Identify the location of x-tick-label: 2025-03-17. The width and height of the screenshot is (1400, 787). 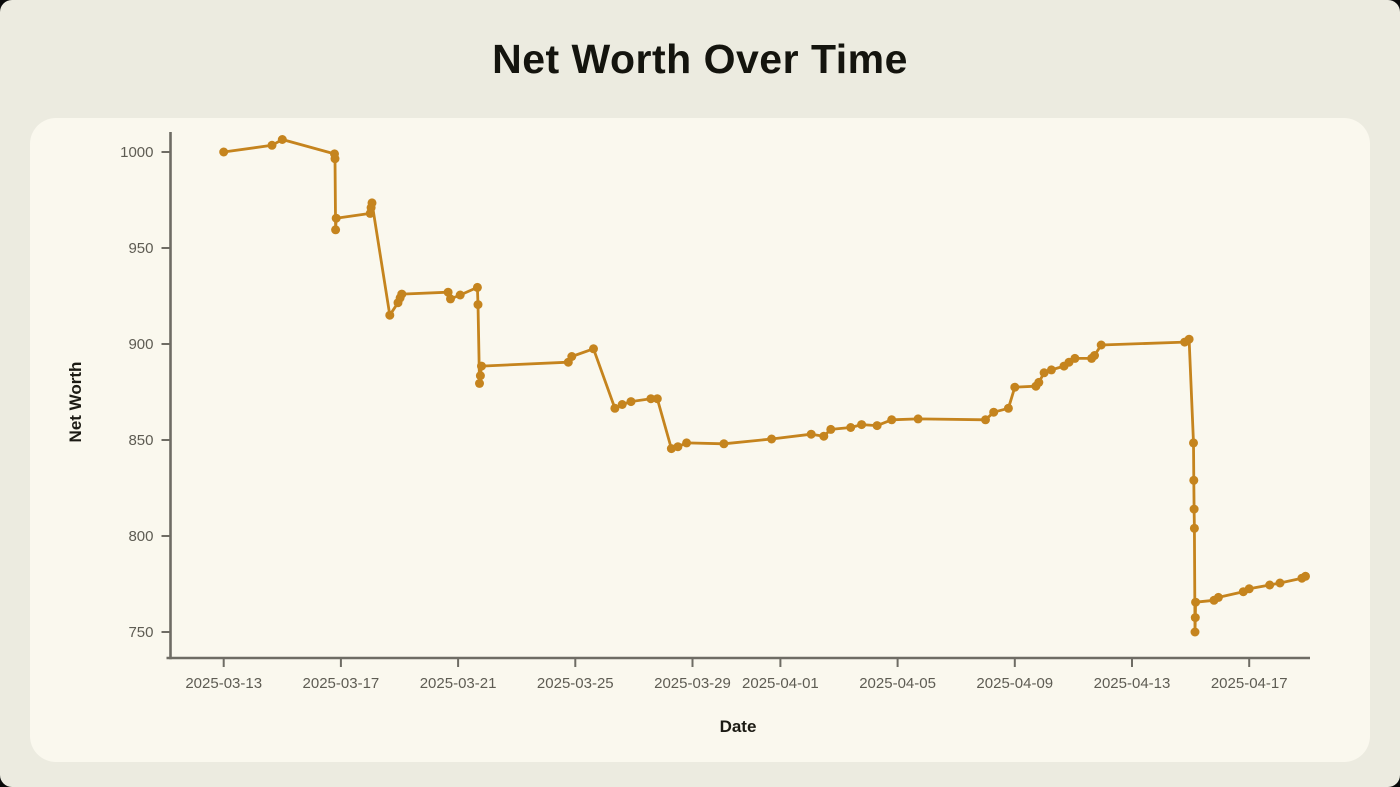
(341, 683).